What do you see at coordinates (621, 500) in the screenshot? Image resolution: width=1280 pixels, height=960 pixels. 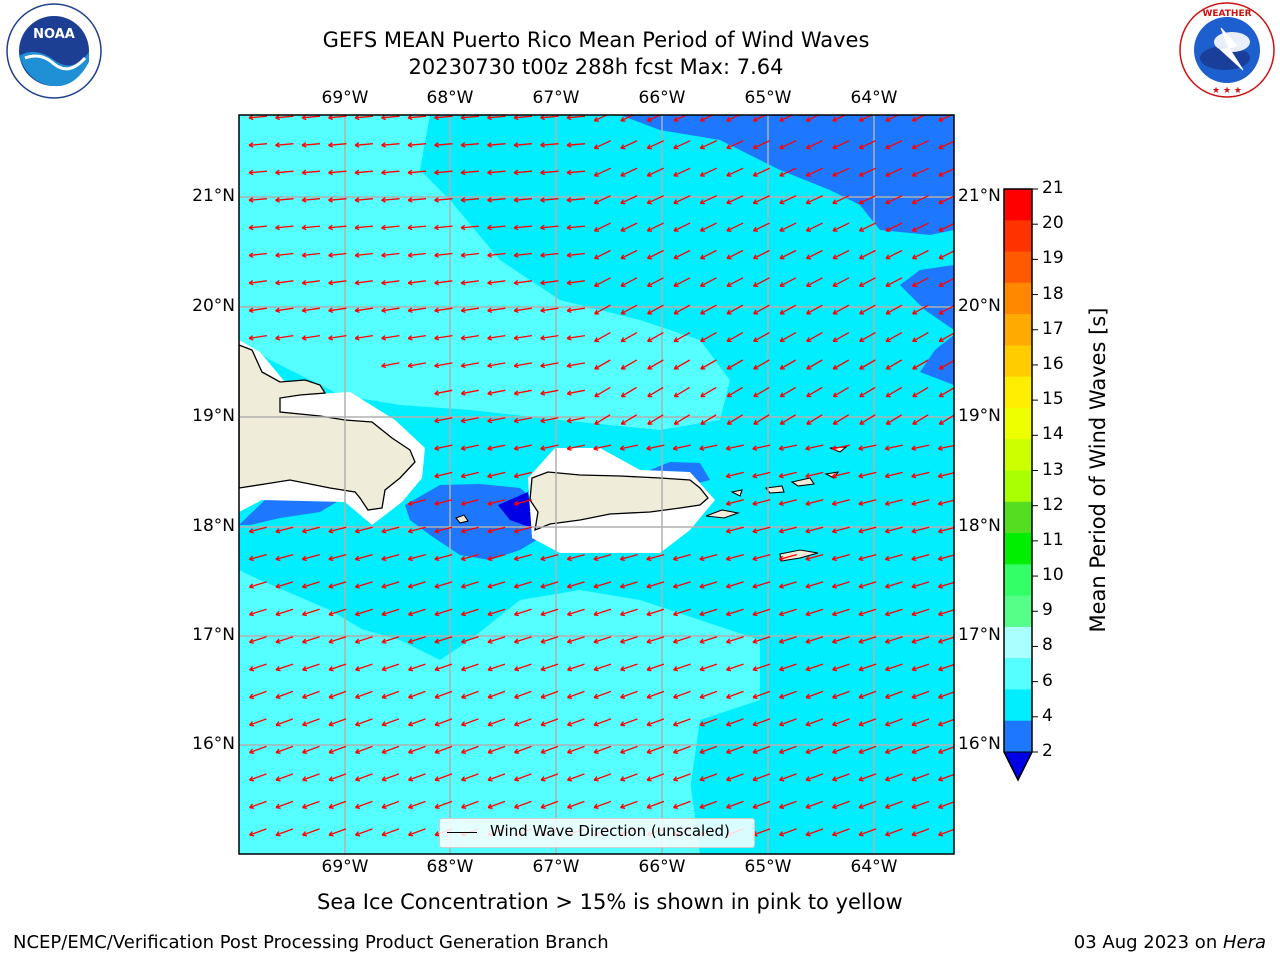 I see `land-mask-puerto-rico` at bounding box center [621, 500].